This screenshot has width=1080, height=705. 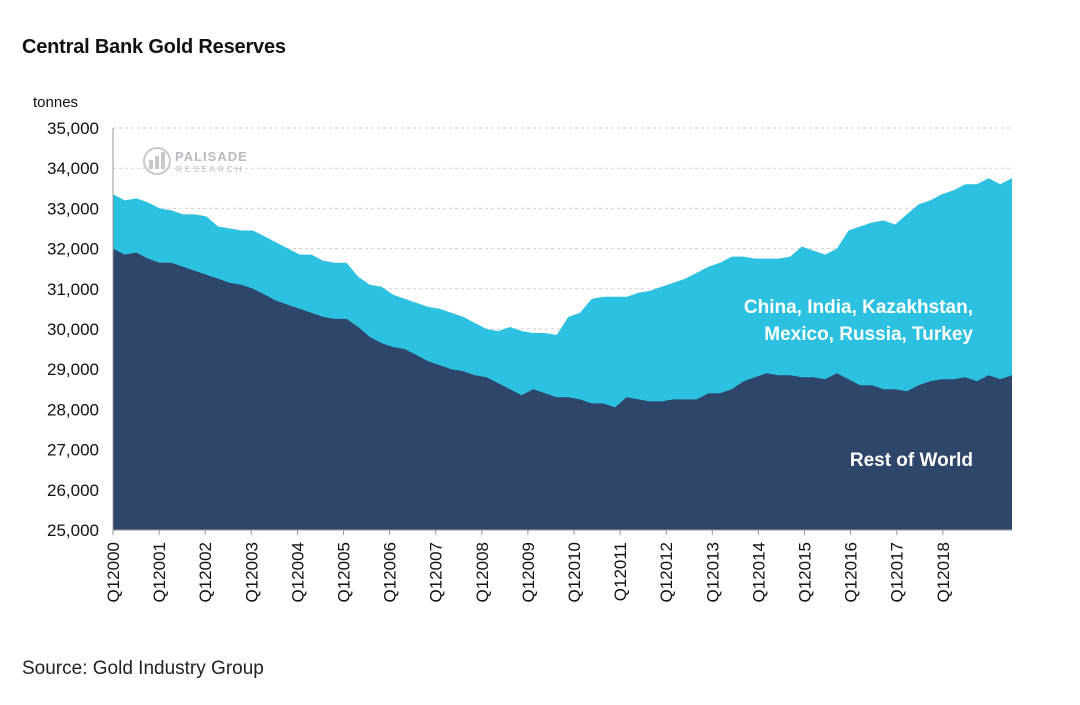 What do you see at coordinates (943, 572) in the screenshot?
I see `x-tick-label: Q12018` at bounding box center [943, 572].